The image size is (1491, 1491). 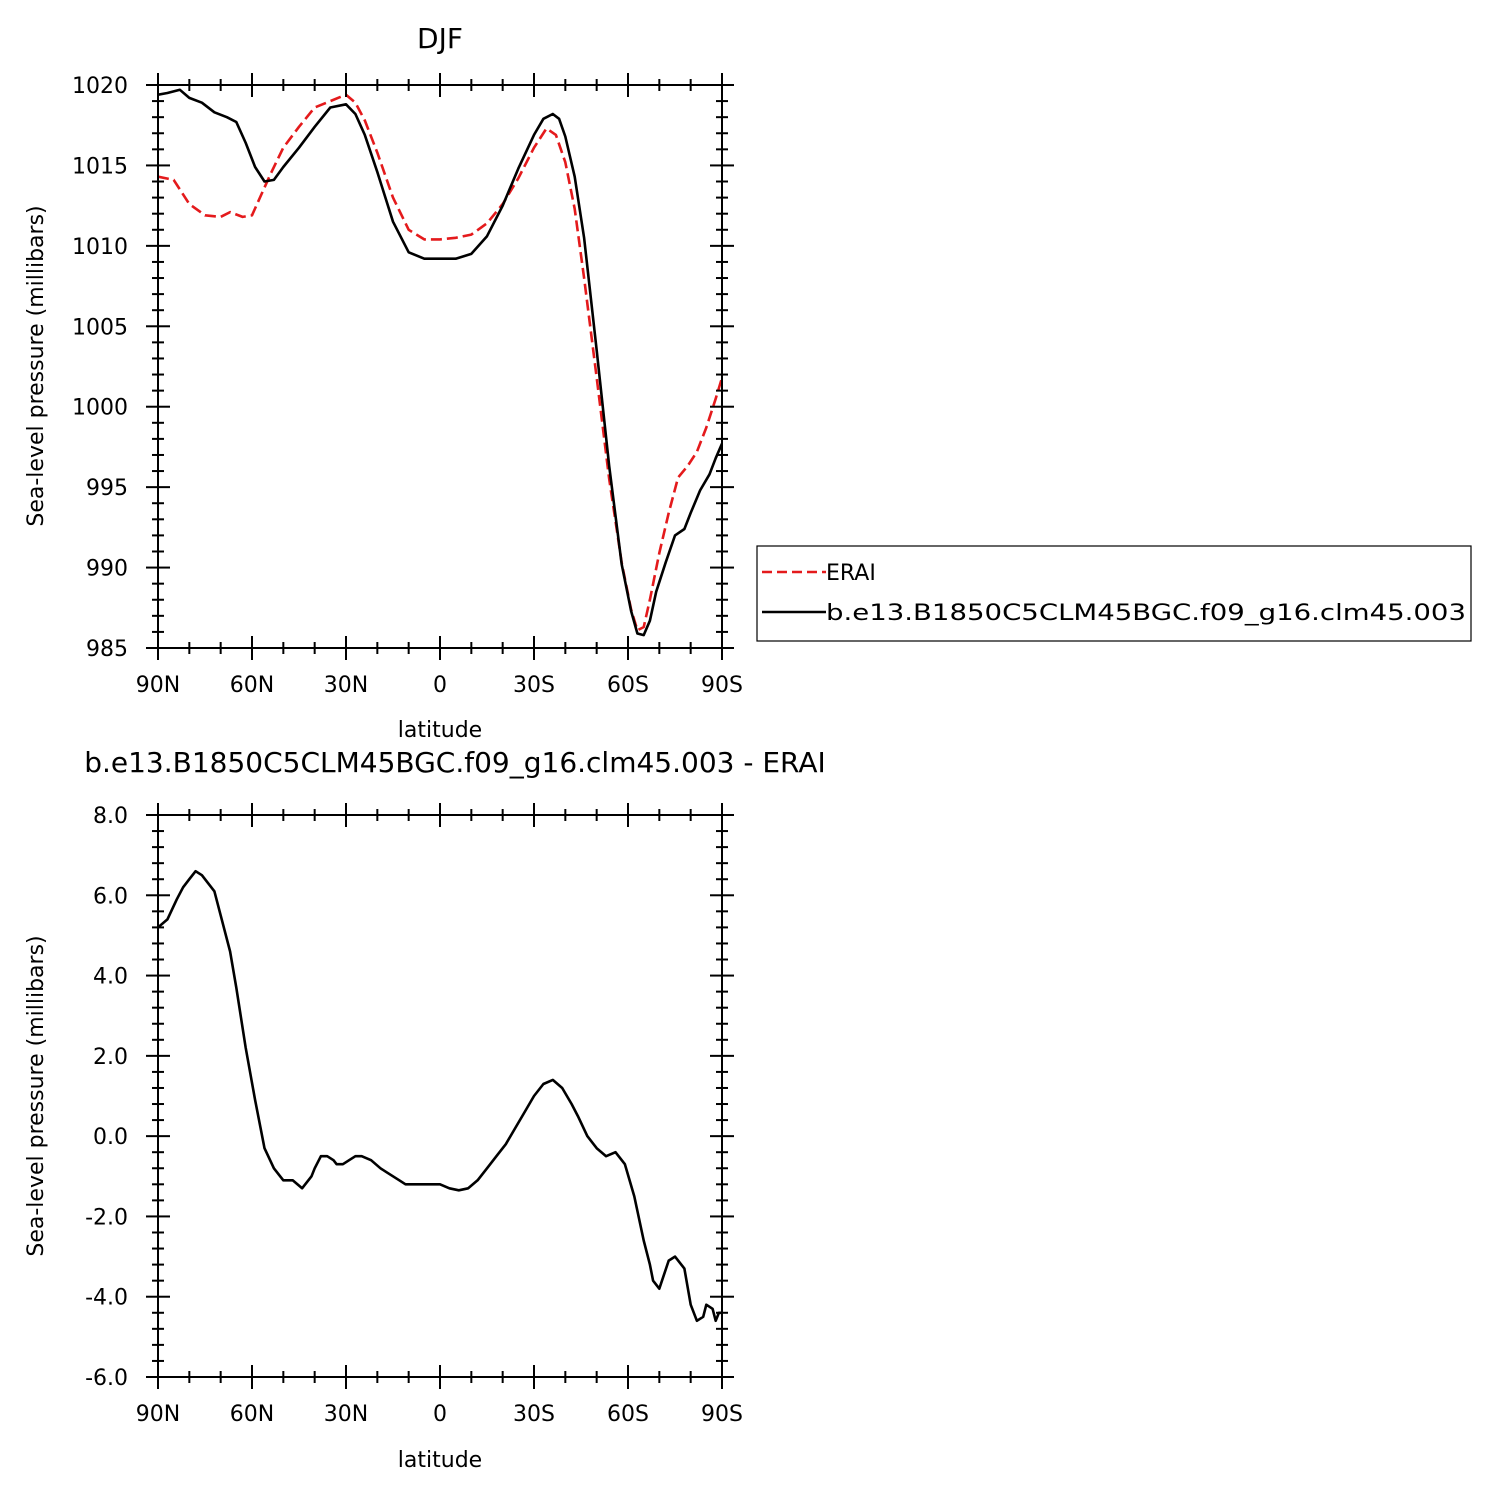 What do you see at coordinates (252, 1414) in the screenshot?
I see `bottom-x-tick-label: 60N` at bounding box center [252, 1414].